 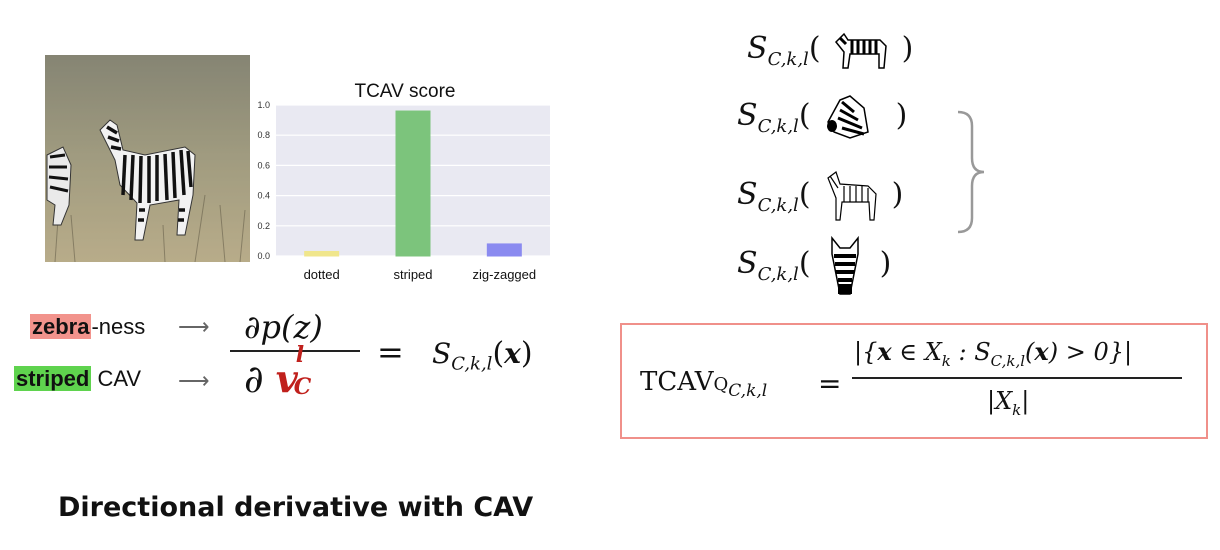 I want to click on bar-striped, so click(x=413, y=183).